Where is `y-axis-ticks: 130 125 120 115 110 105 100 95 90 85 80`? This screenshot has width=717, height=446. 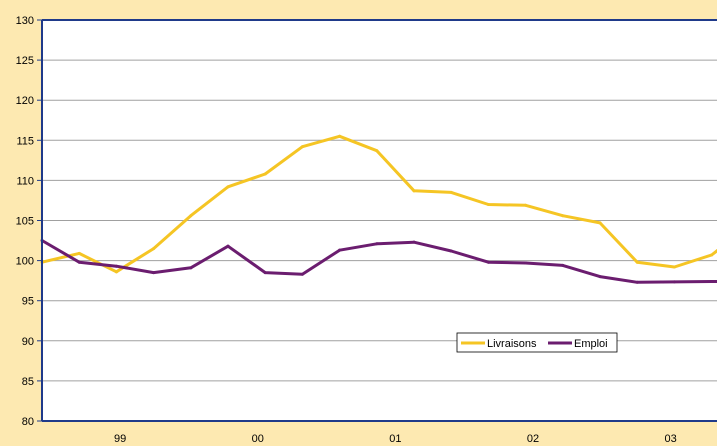 y-axis-ticks: 130 125 120 115 110 105 100 95 90 85 80 is located at coordinates (29, 221).